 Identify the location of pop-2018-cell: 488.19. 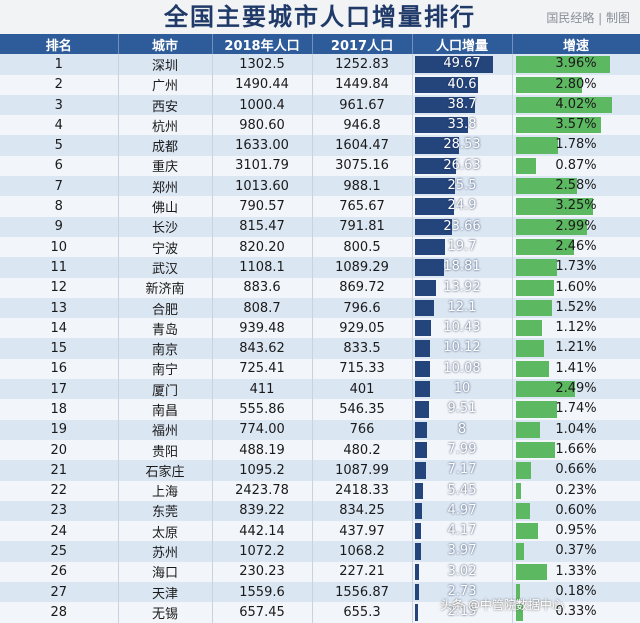
(262, 450).